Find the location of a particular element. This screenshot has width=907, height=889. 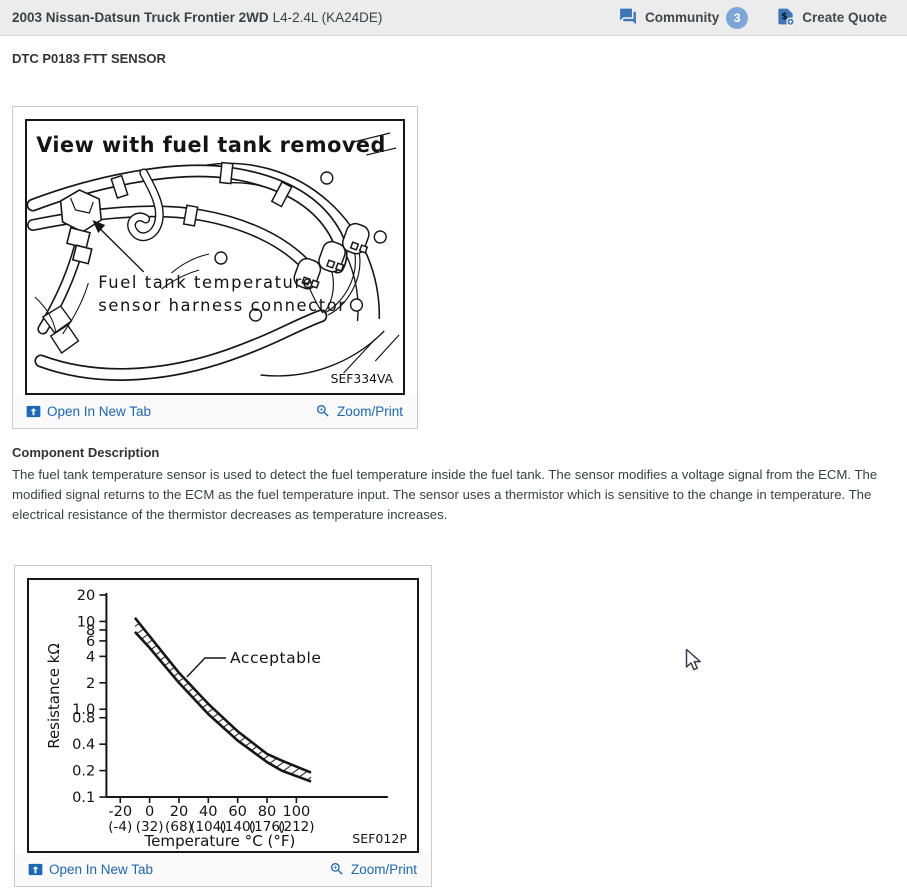

svg-text: 0.1 is located at coordinates (83, 798).